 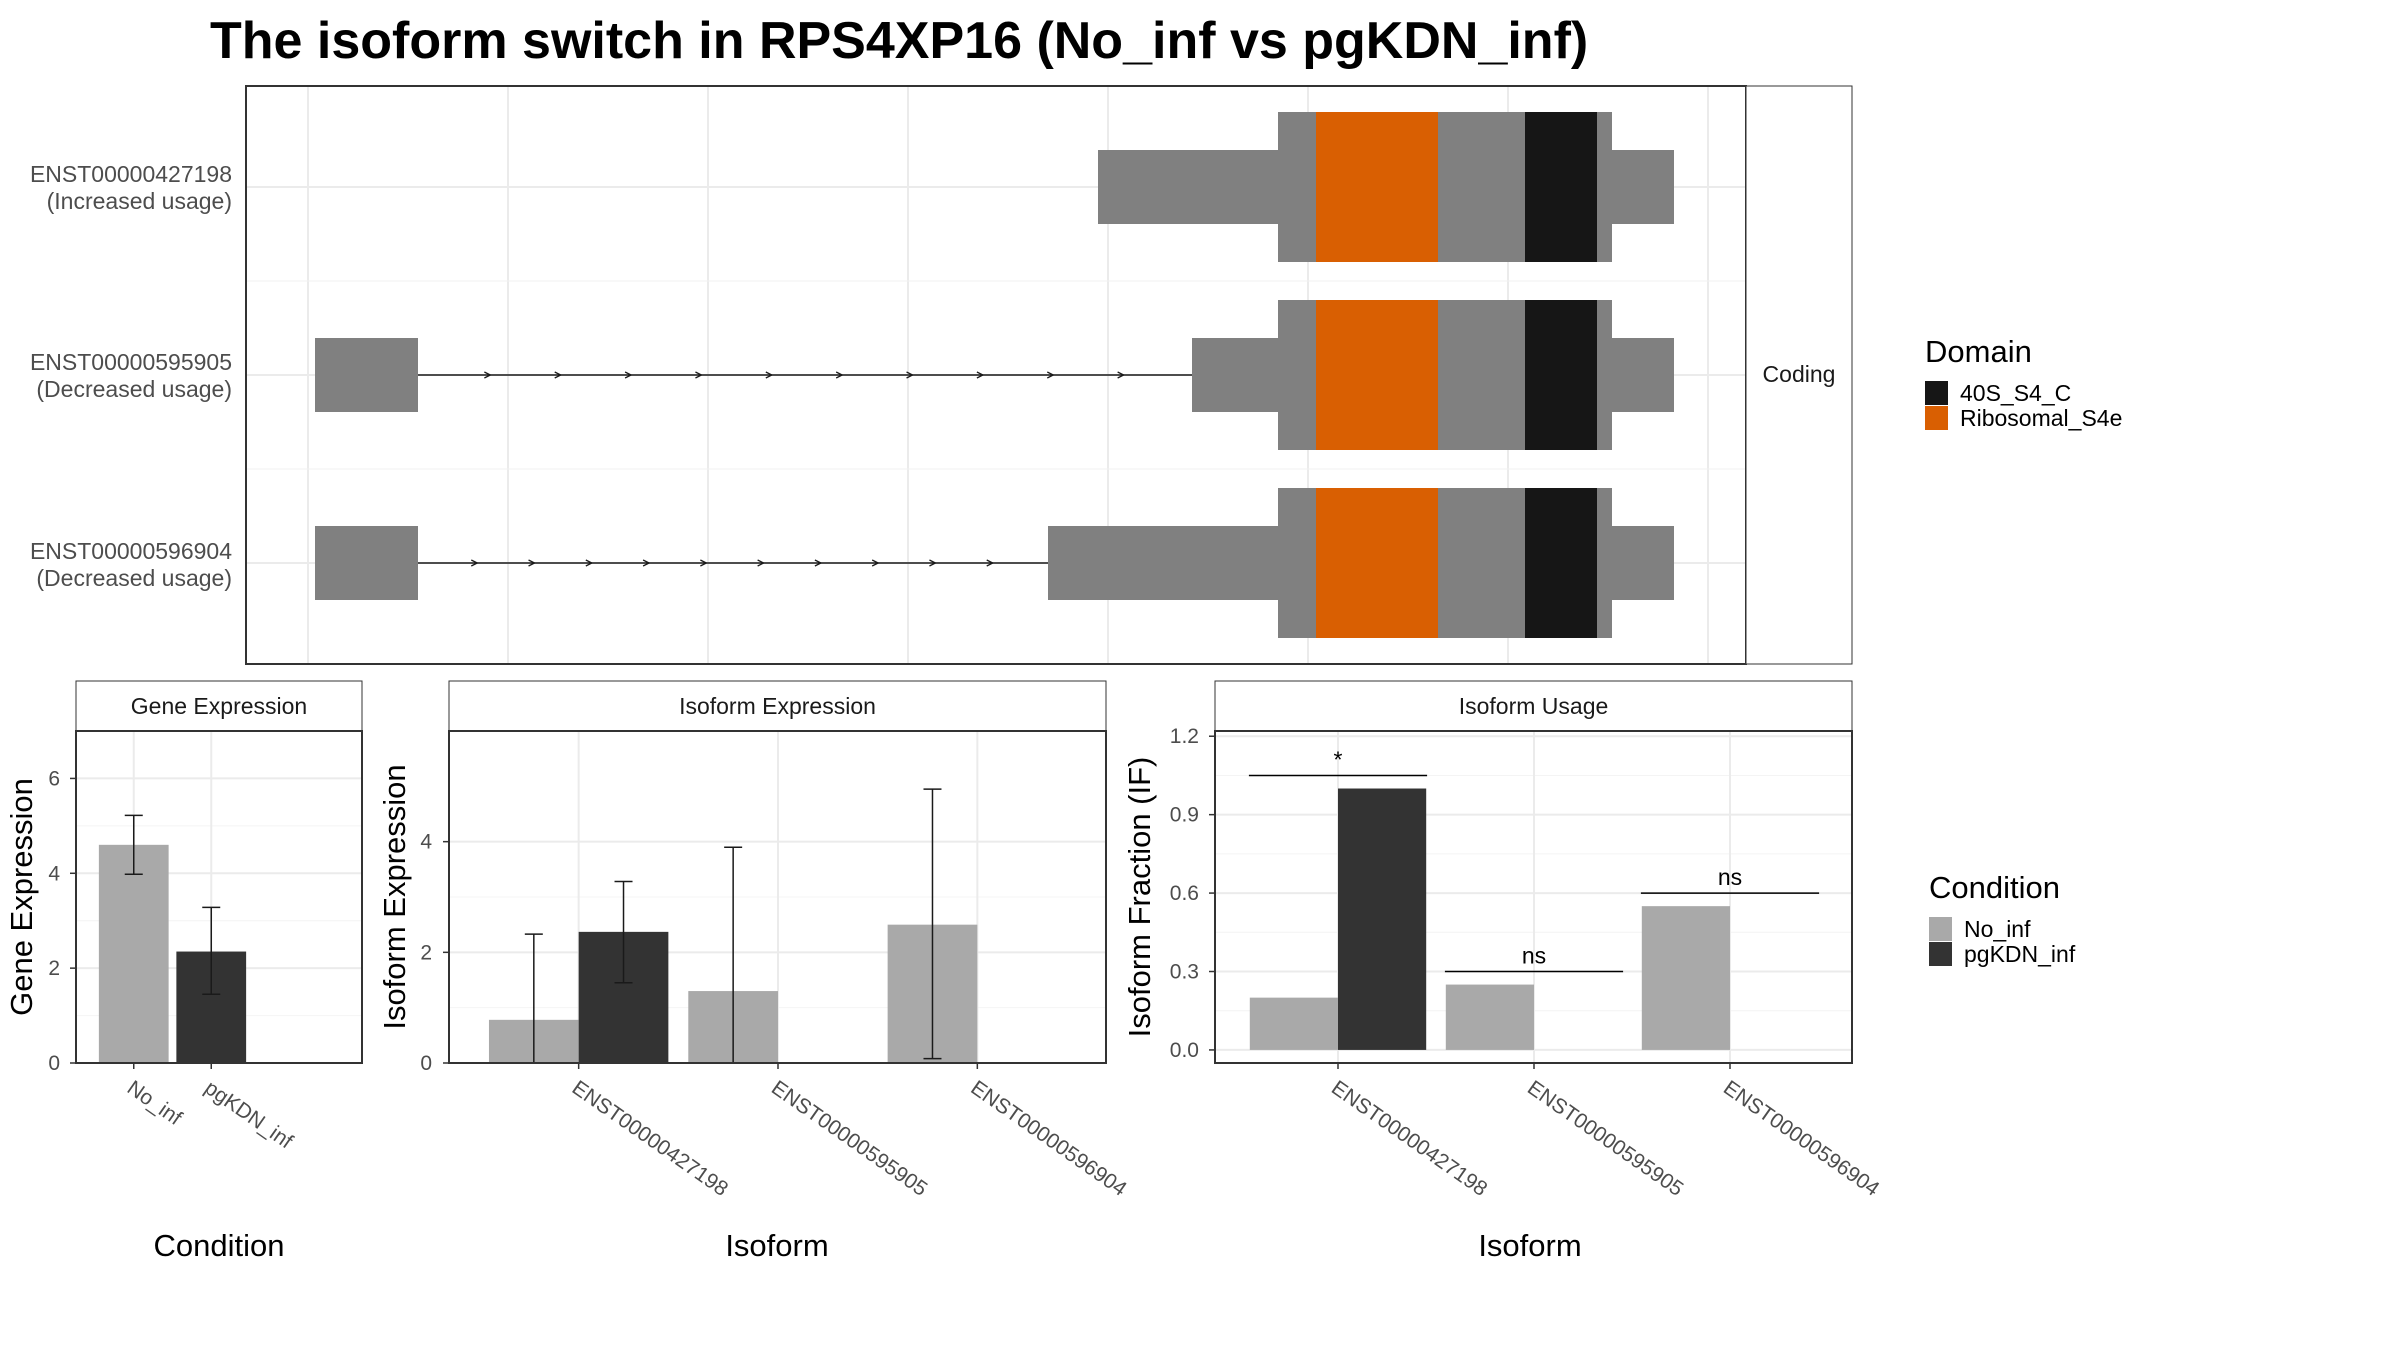 I want to click on coding-strip, so click(x=1799, y=375).